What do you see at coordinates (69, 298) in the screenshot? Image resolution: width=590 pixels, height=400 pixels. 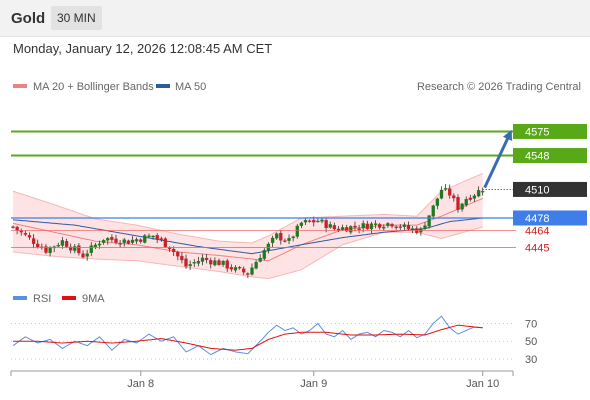 I see `legend-swatch-9ma` at bounding box center [69, 298].